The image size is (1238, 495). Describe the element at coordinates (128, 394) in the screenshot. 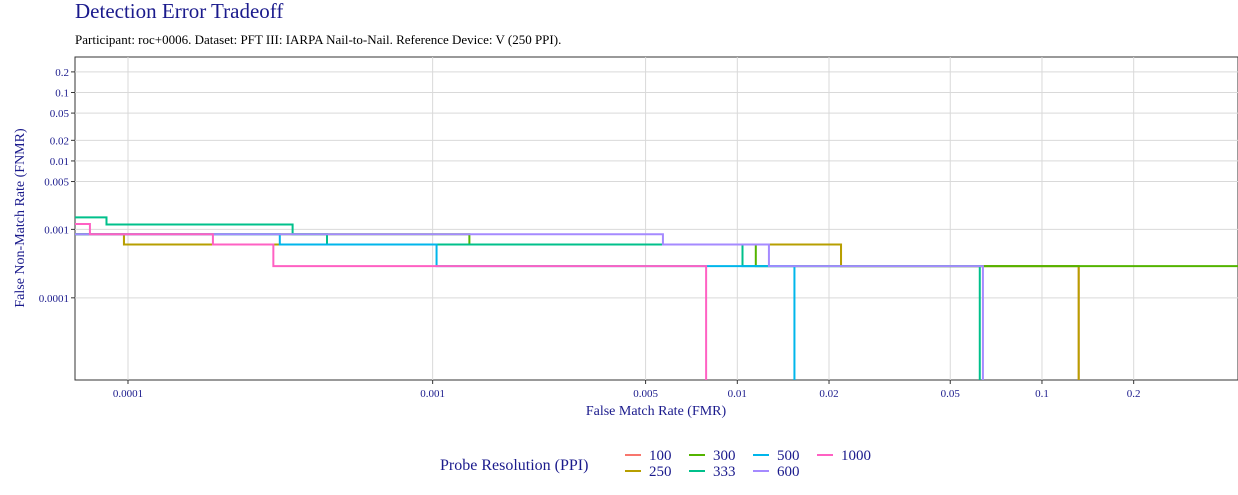

I see `x-tick-label: 0.0001` at that location.